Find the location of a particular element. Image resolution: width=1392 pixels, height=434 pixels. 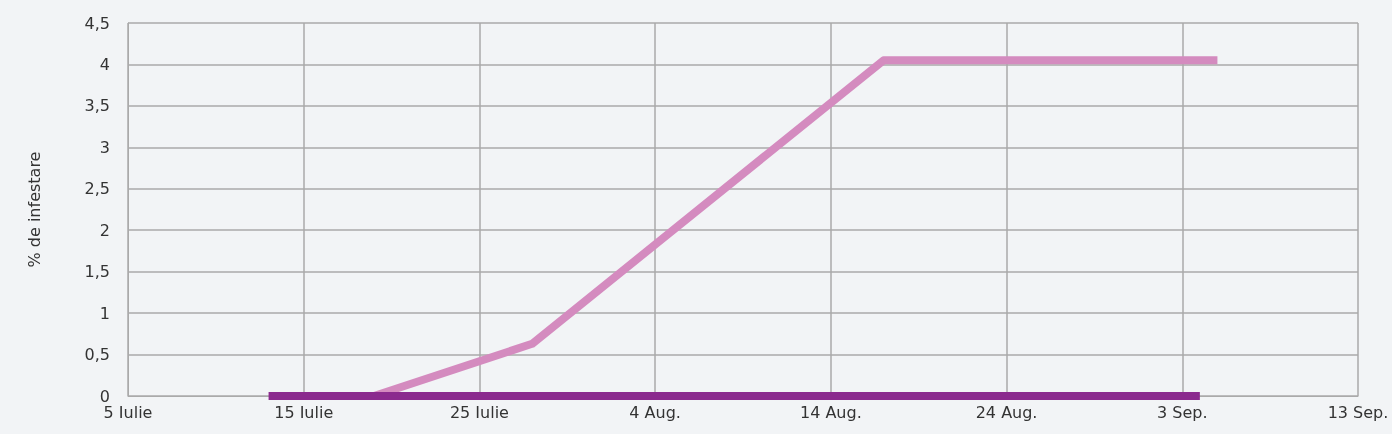

y-tick-label: 1 is located at coordinates (104, 313).